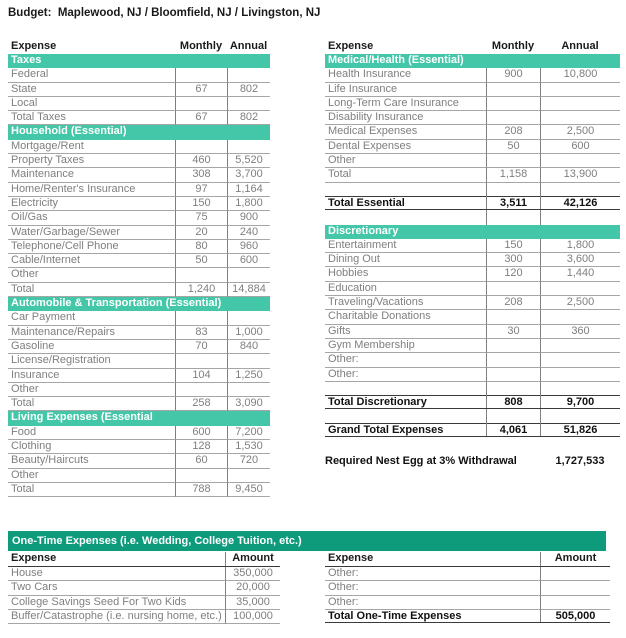  I want to click on amount-cell: 100,000, so click(252, 617).